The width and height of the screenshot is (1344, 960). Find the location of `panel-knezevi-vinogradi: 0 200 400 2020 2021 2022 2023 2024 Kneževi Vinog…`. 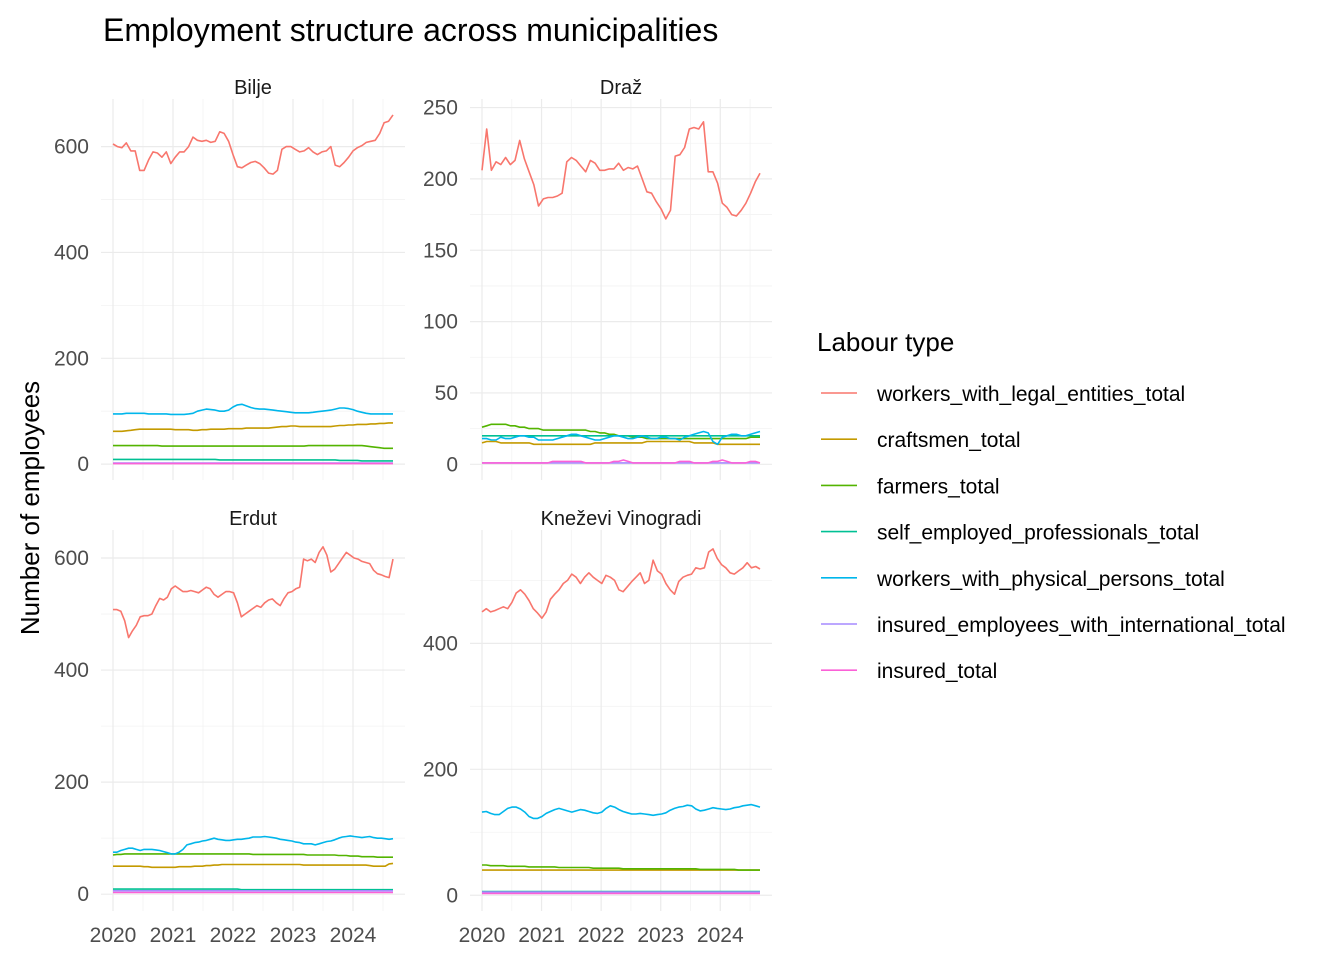

panel-knezevi-vinogradi: 0 200 400 2020 2021 2022 2023 2024 Kneževi Vinog… is located at coordinates (597, 727).